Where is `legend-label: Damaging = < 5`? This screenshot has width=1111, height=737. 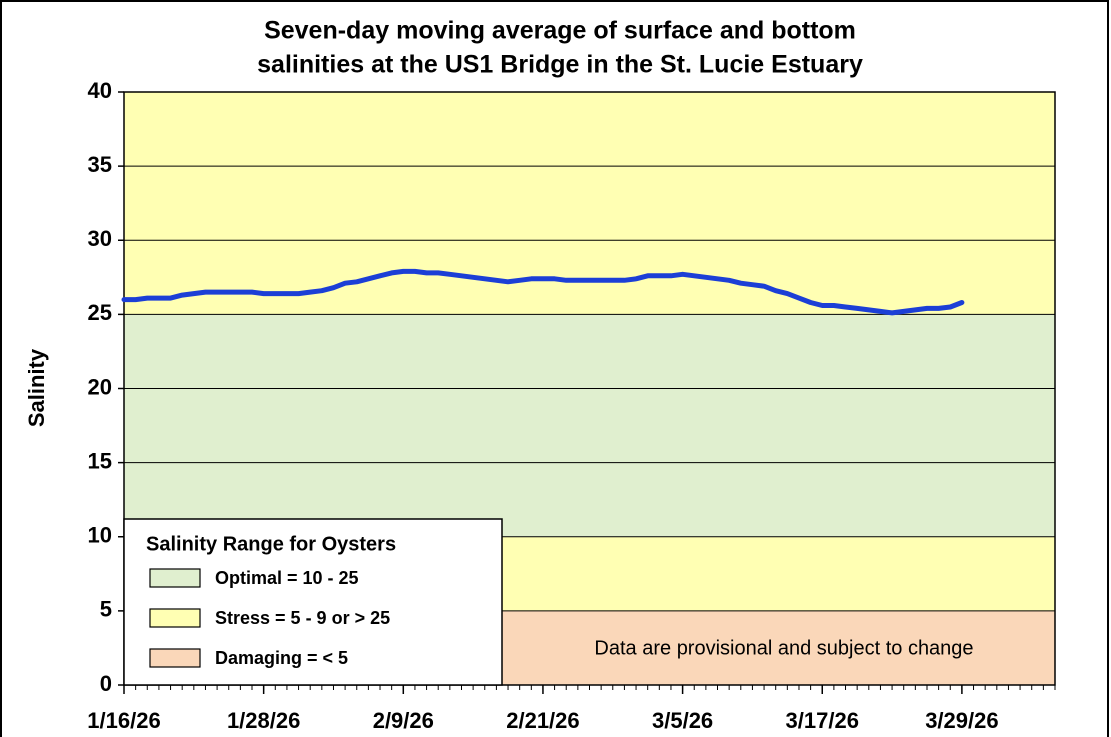 legend-label: Damaging = < 5 is located at coordinates (281, 658).